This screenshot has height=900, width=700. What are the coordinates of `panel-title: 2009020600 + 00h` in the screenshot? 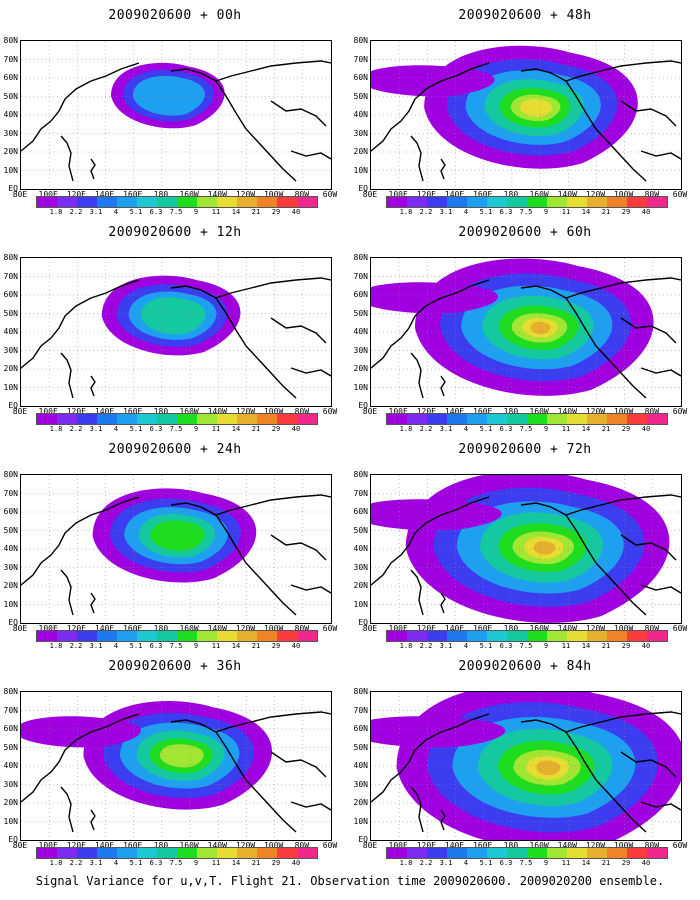 It's located at (175, 15).